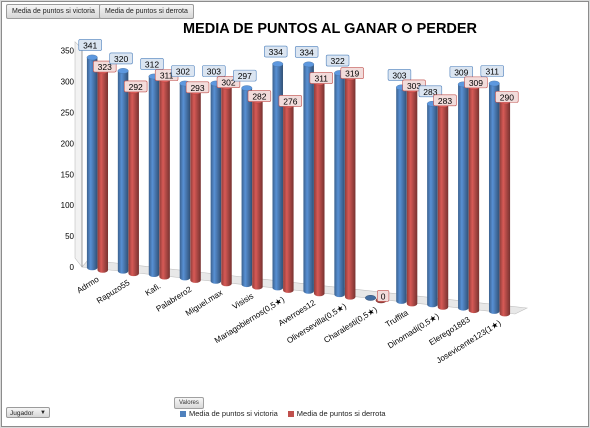  What do you see at coordinates (152, 64) in the screenshot?
I see `data-label-victoria: 312` at bounding box center [152, 64].